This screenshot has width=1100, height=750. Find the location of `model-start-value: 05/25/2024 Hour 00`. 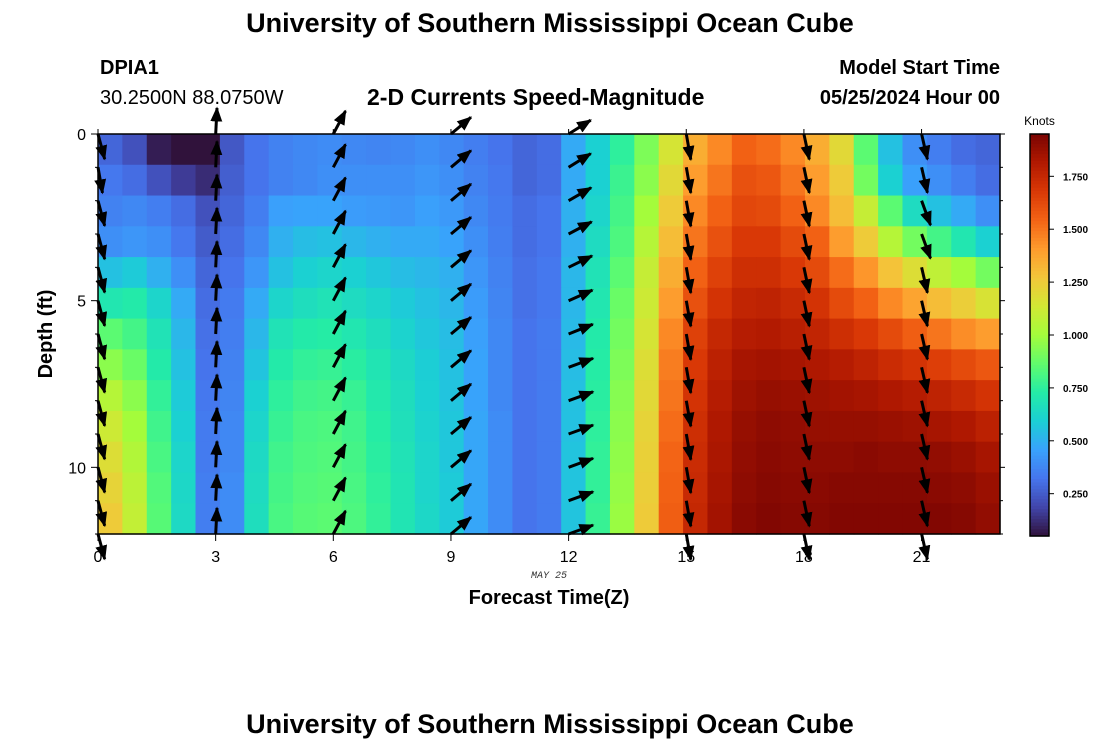

model-start-value: 05/25/2024 Hour 00 is located at coordinates (909, 98).